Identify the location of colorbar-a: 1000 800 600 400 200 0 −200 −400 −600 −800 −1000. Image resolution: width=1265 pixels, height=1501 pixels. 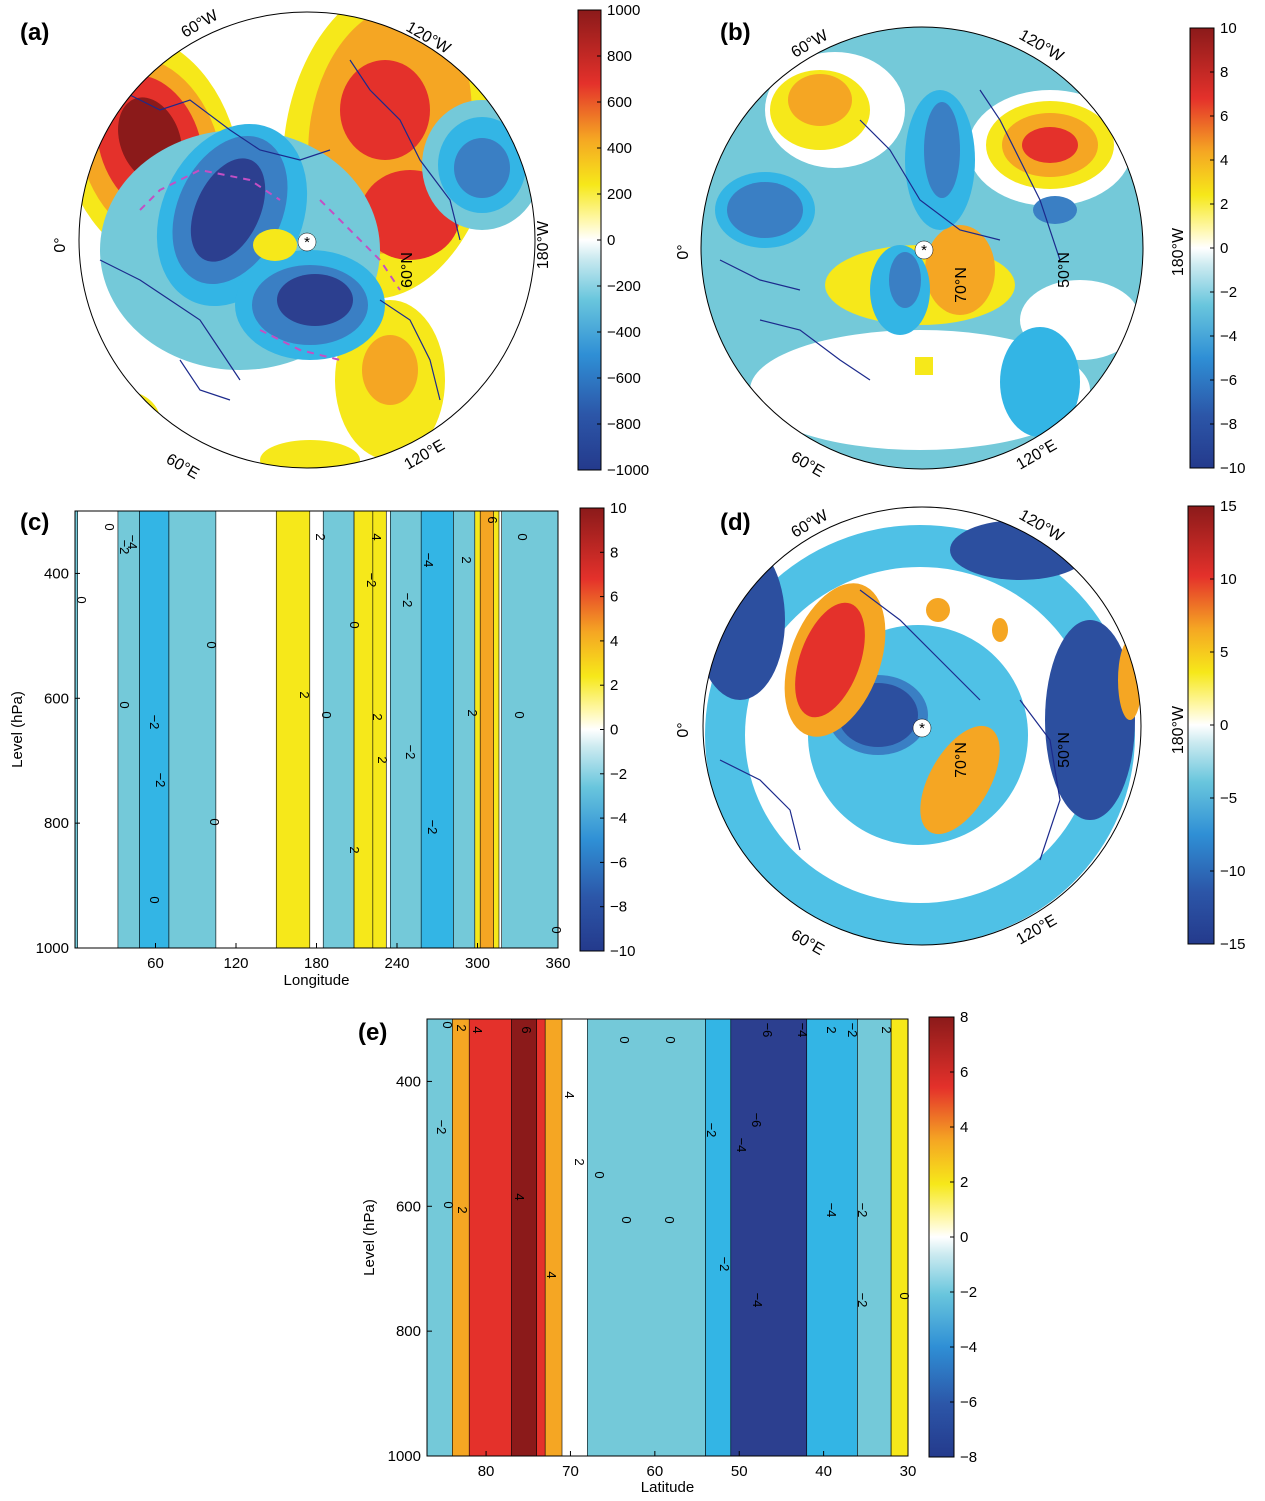
(613, 240).